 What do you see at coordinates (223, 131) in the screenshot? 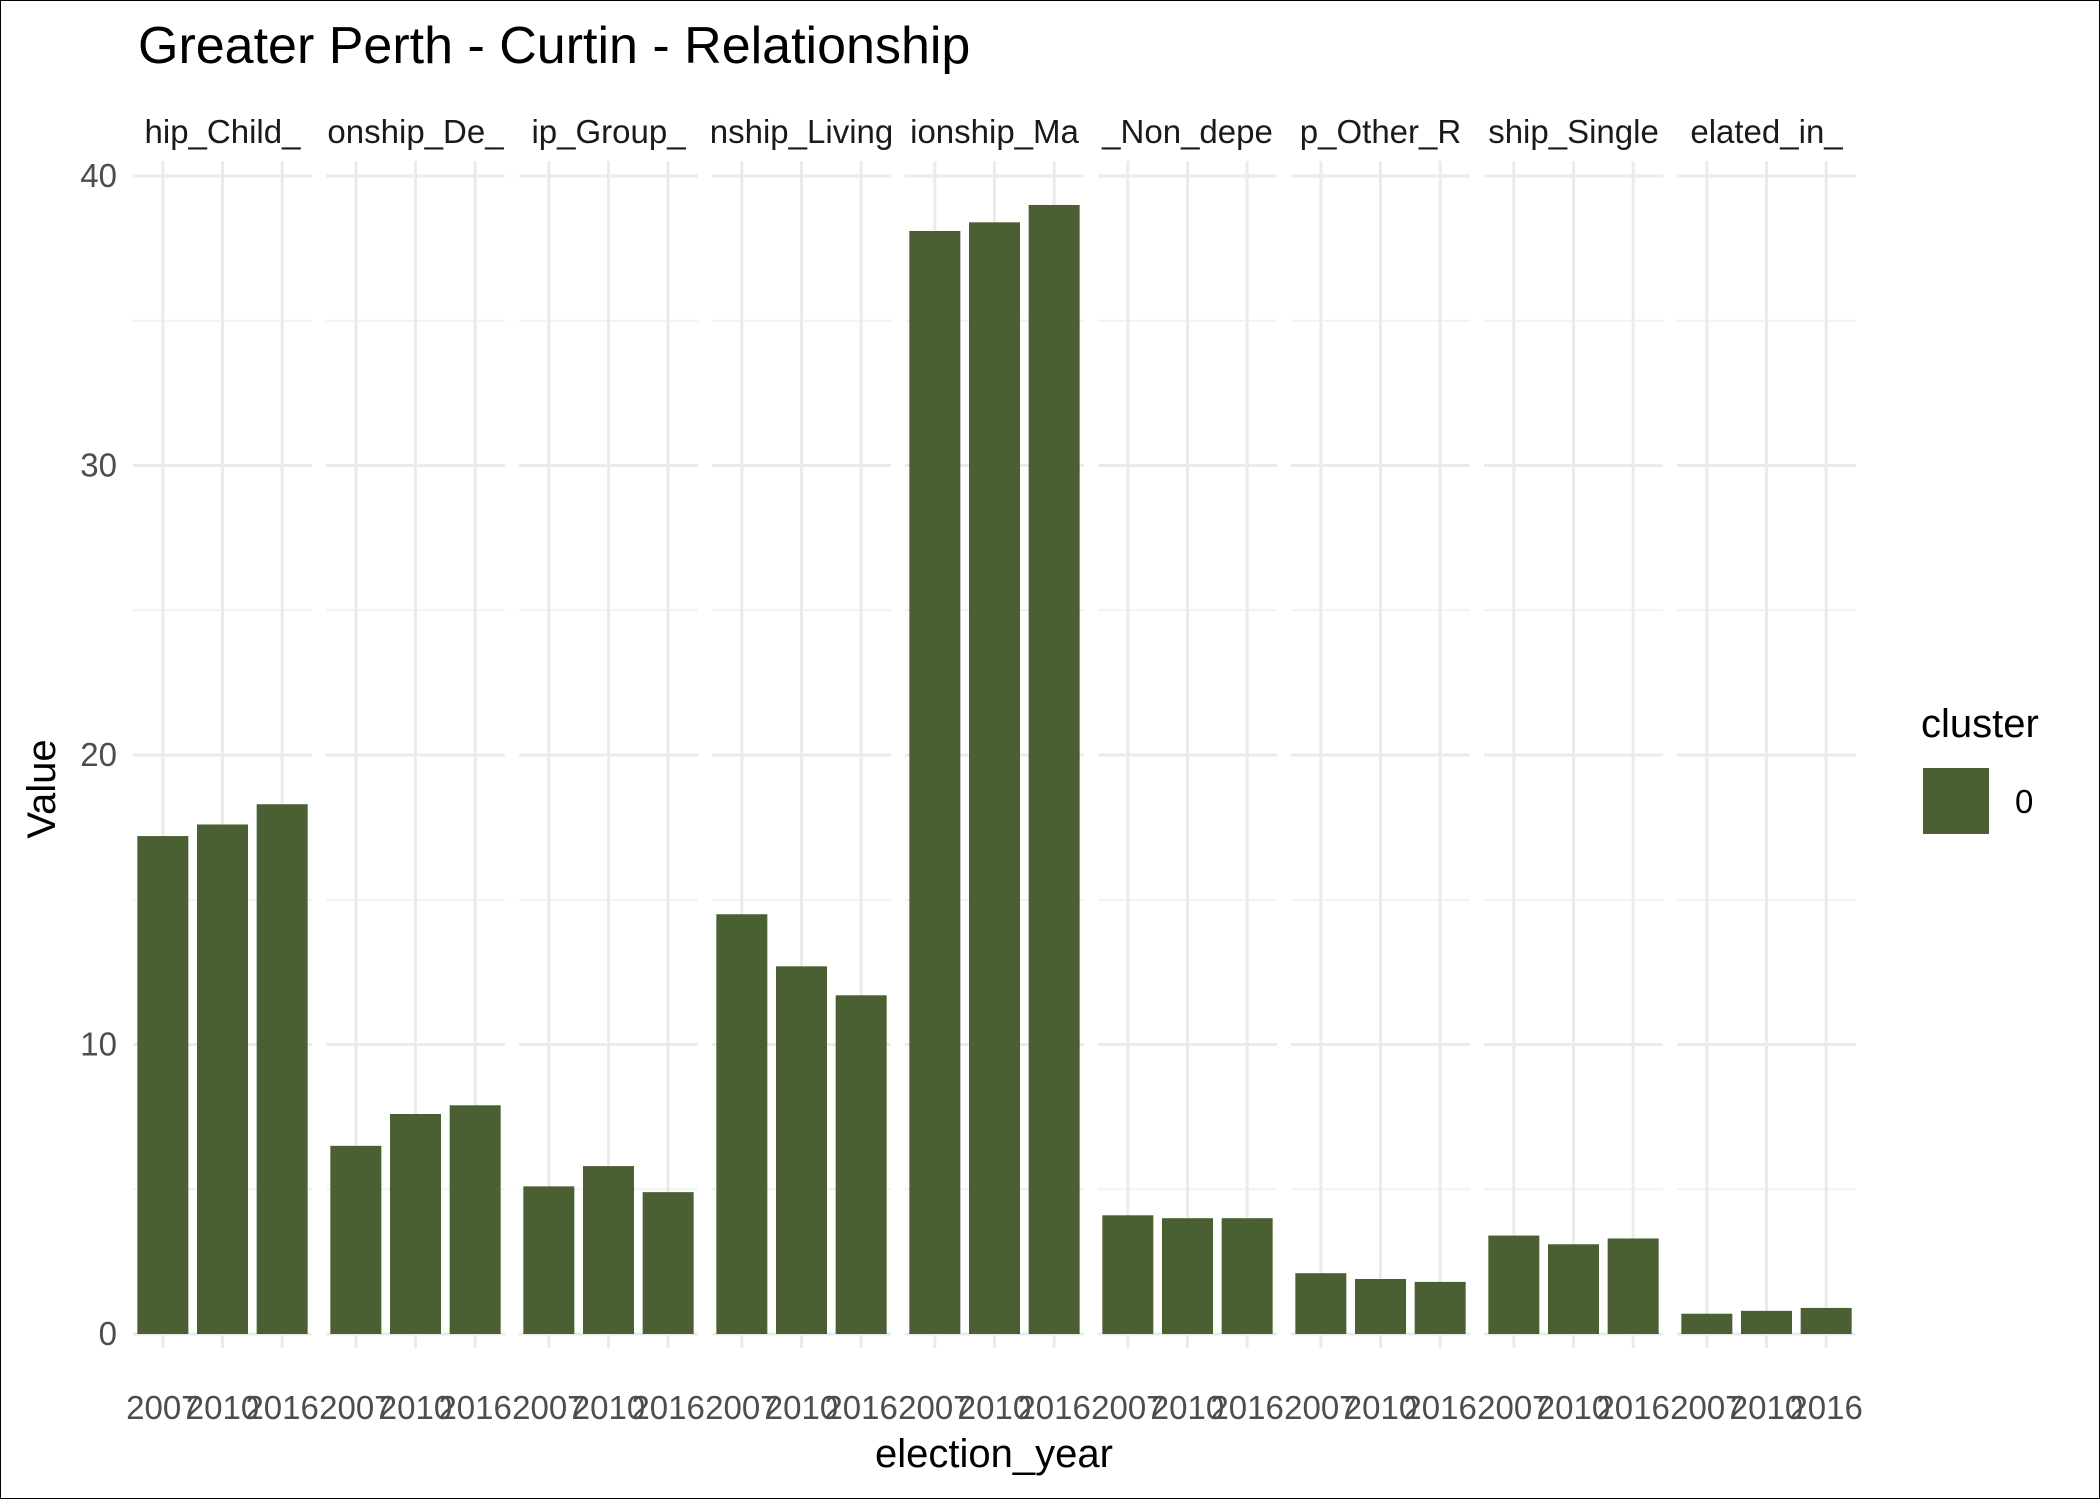
I see `facet-strip-label: hip_Child_` at bounding box center [223, 131].